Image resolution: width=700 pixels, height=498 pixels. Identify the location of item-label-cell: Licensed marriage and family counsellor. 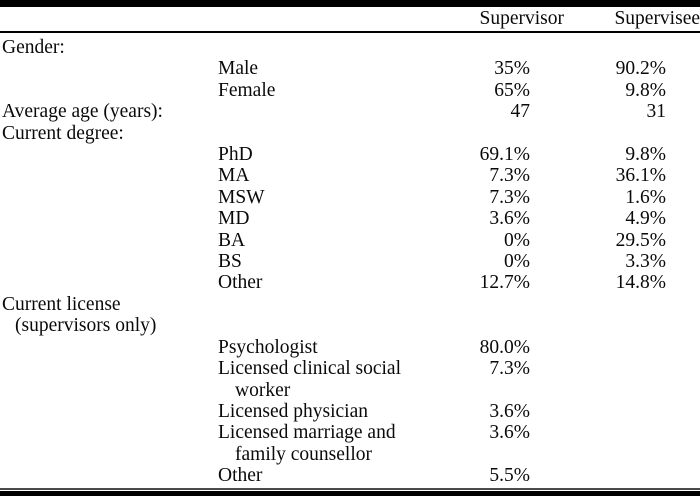
(329, 443).